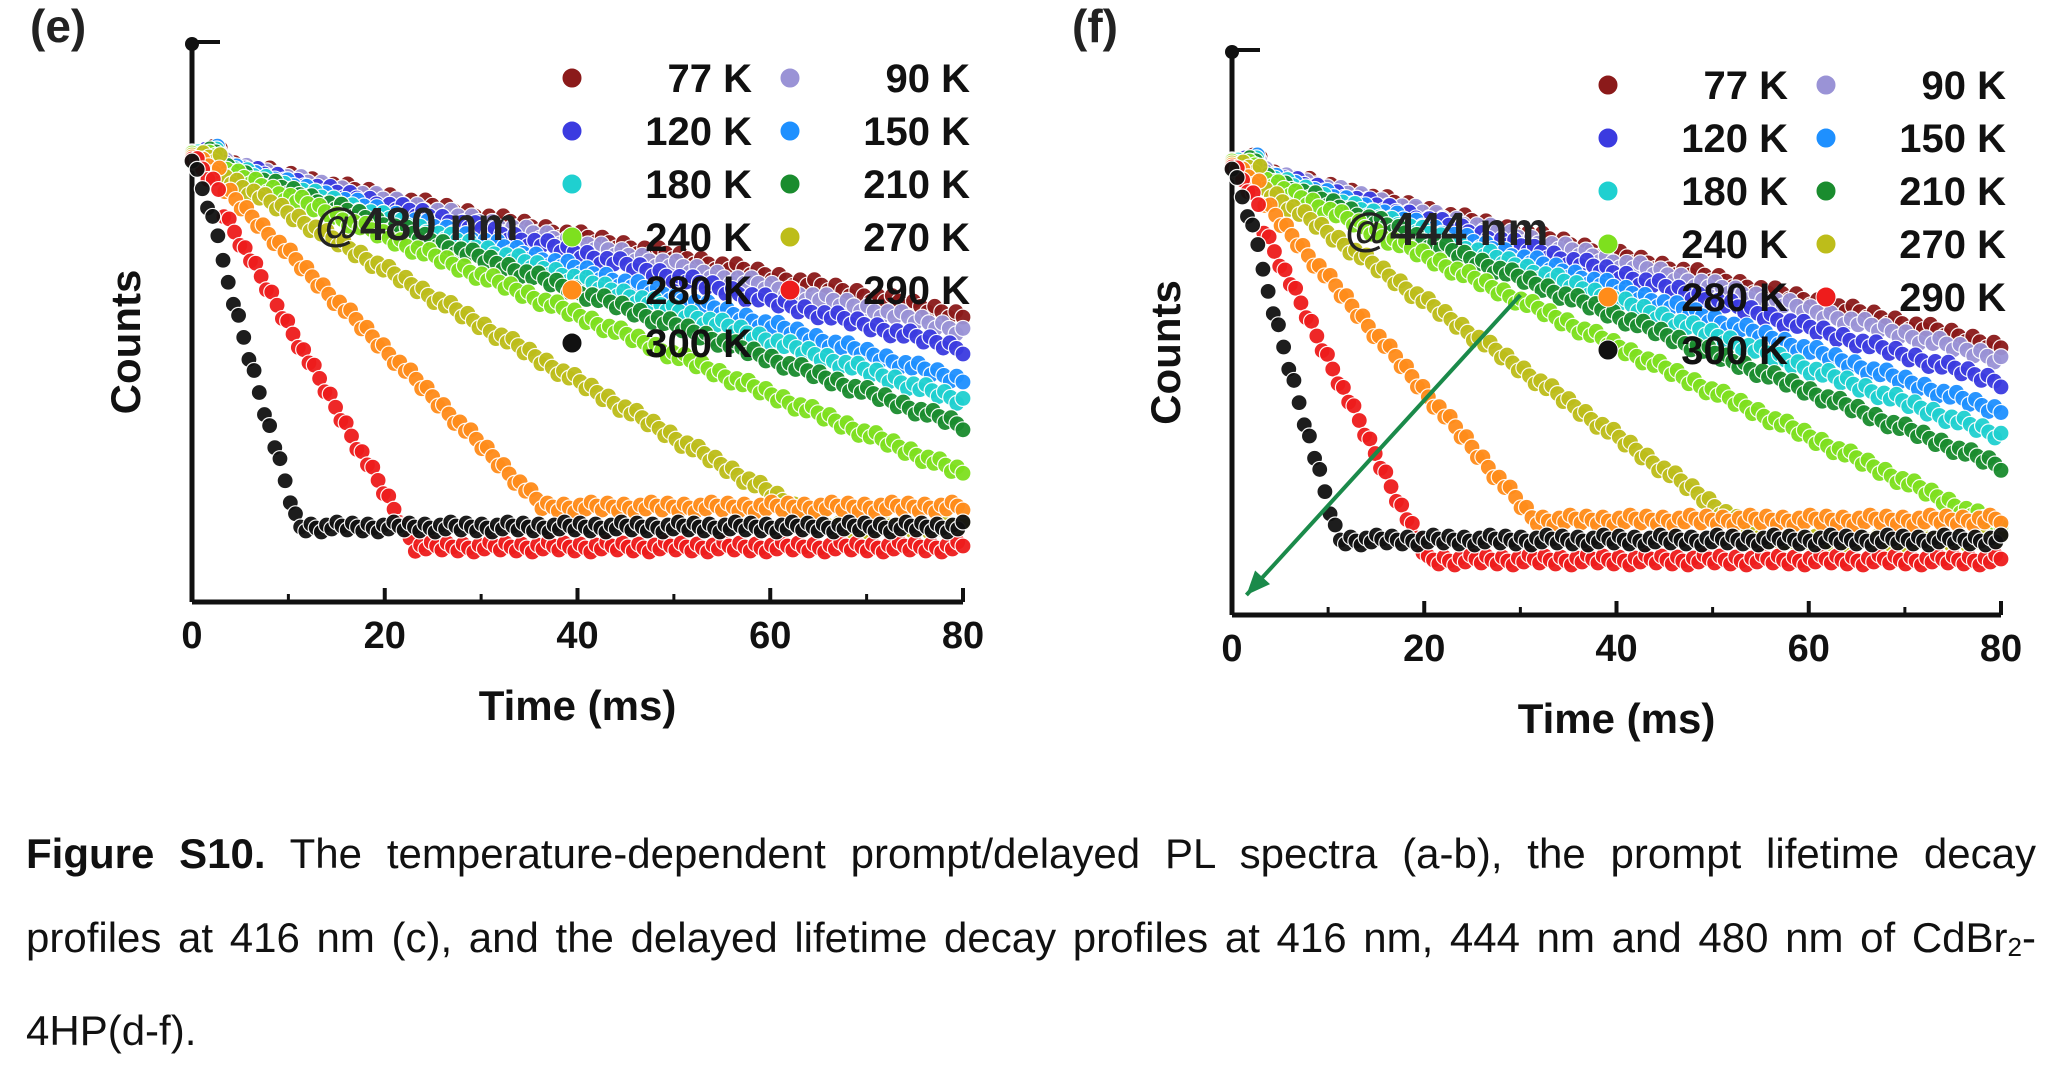 The height and width of the screenshot is (1076, 2049). Describe the element at coordinates (385, 636) in the screenshot. I see `x-tick-label: 20` at that location.